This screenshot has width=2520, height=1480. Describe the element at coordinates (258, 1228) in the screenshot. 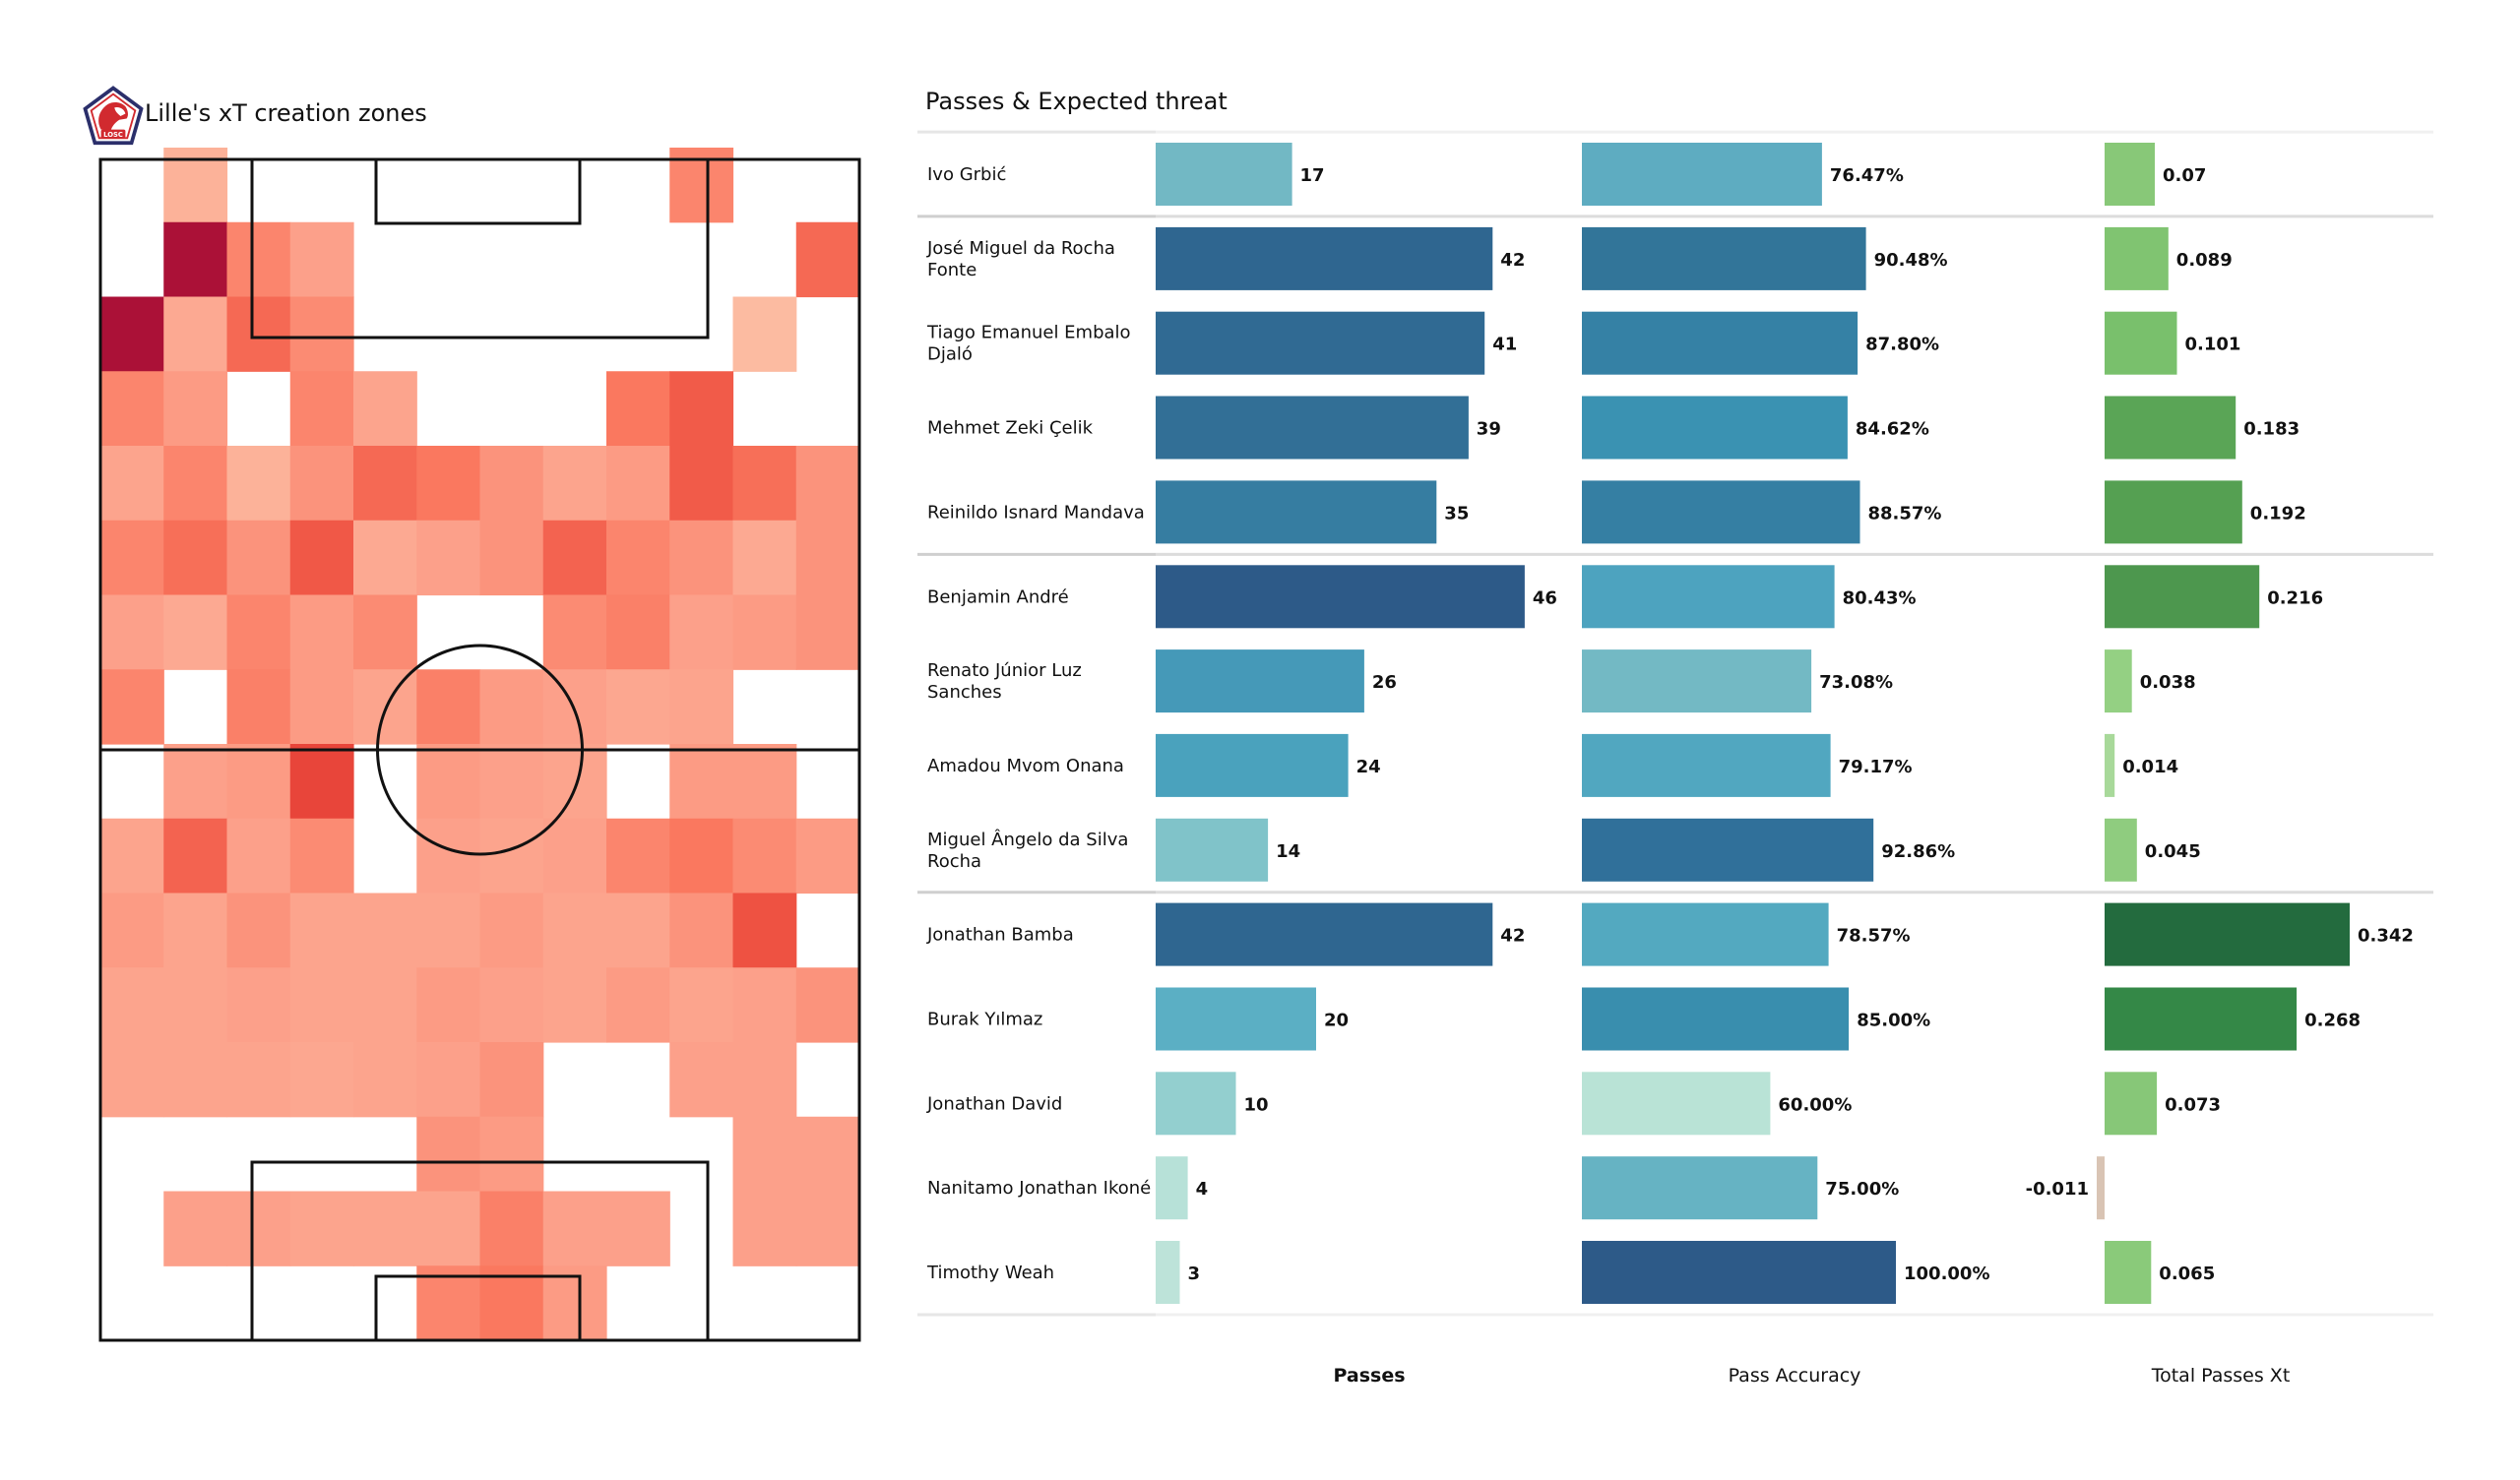

I see `heatmap-cell-r14-c2` at that location.